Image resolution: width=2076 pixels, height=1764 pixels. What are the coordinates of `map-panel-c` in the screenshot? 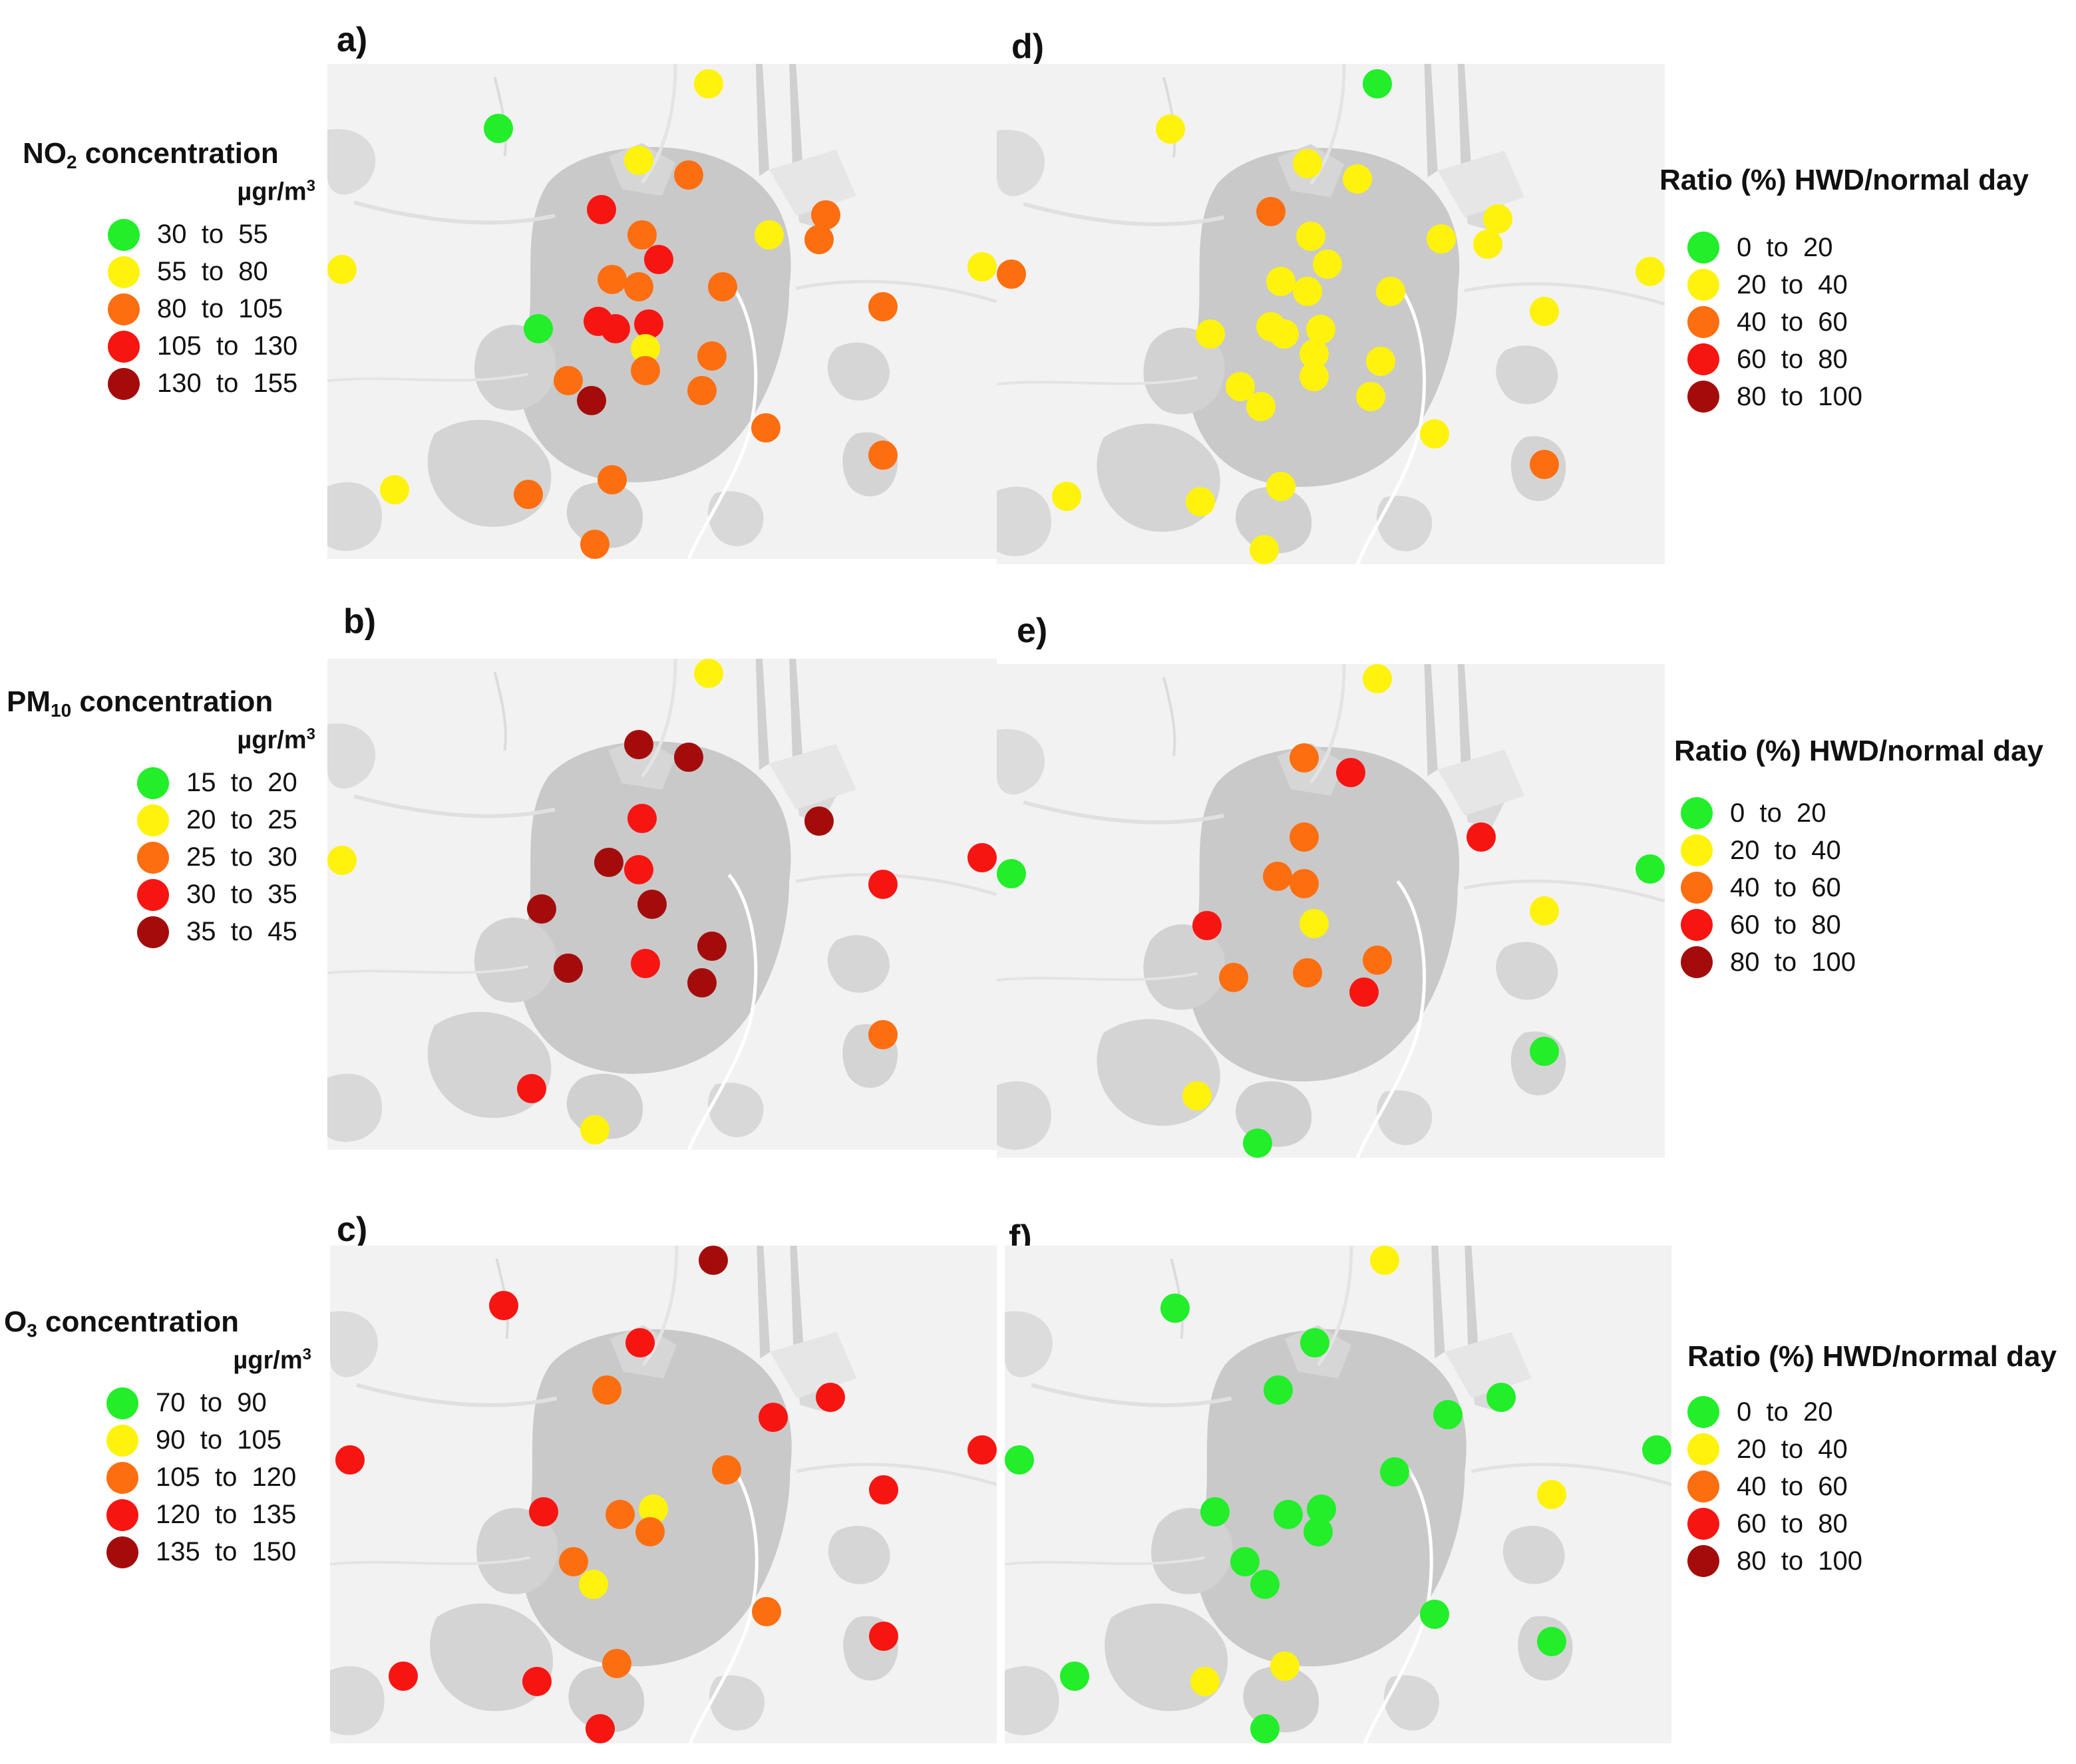 It's located at (663, 1495).